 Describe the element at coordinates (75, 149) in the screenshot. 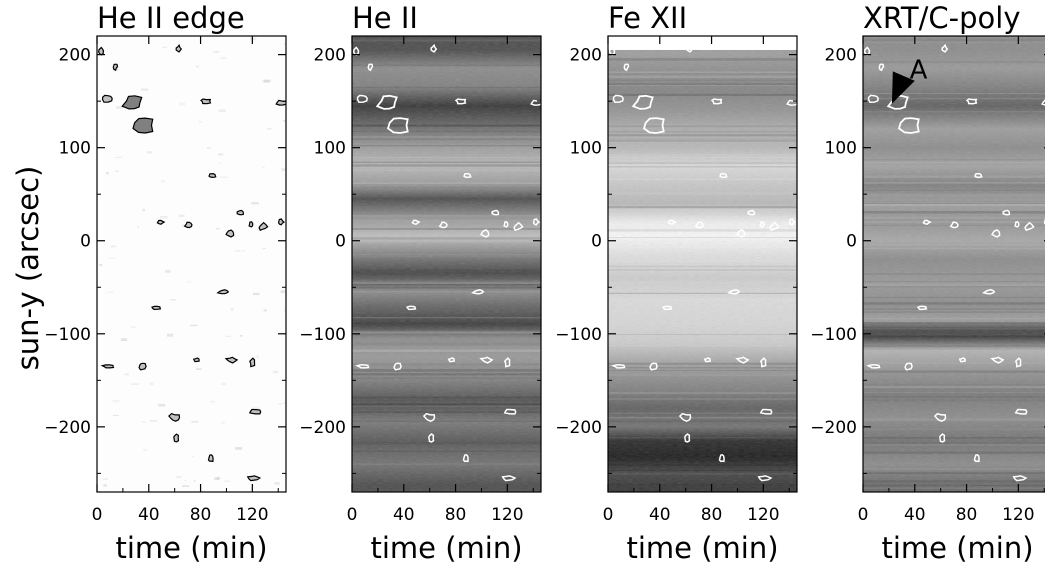

I see `y-tick-label: 100` at that location.